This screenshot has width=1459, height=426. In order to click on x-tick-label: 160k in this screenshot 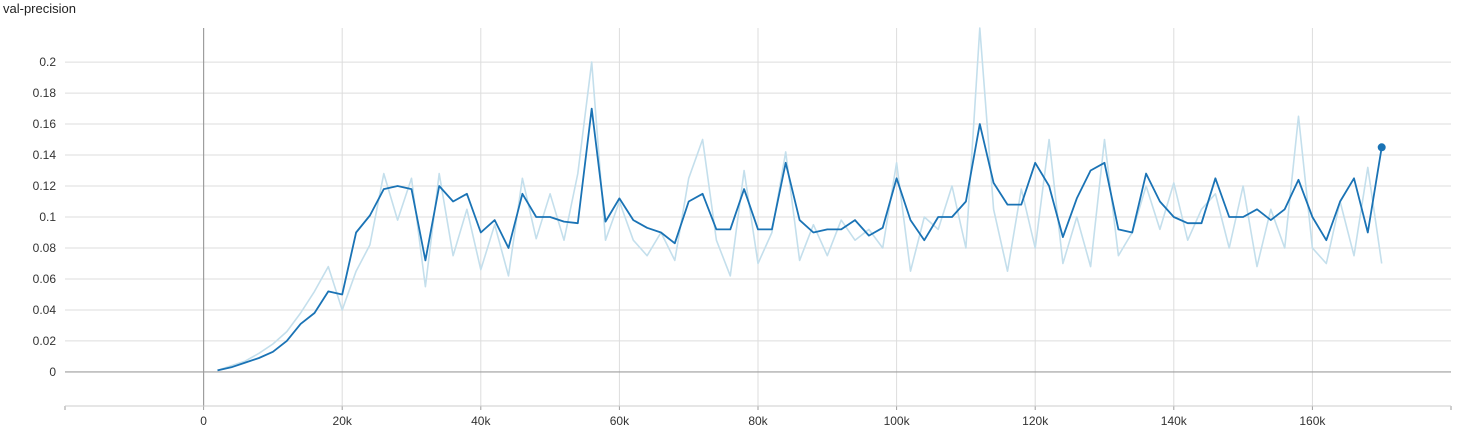, I will do `click(1312, 420)`.